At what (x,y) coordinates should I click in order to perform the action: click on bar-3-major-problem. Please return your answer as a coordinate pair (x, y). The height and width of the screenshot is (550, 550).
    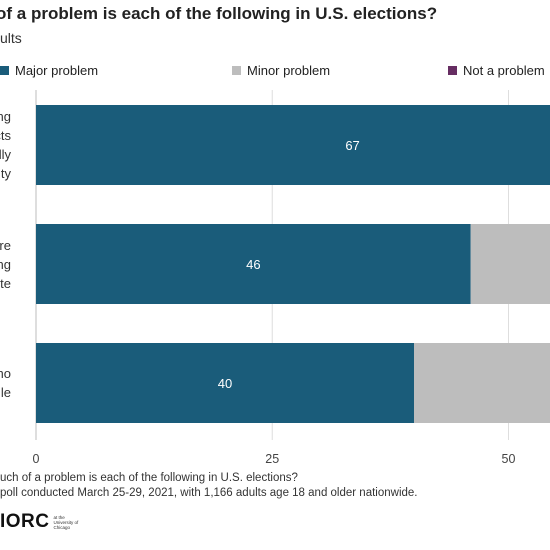
    Looking at the image, I should click on (225, 383).